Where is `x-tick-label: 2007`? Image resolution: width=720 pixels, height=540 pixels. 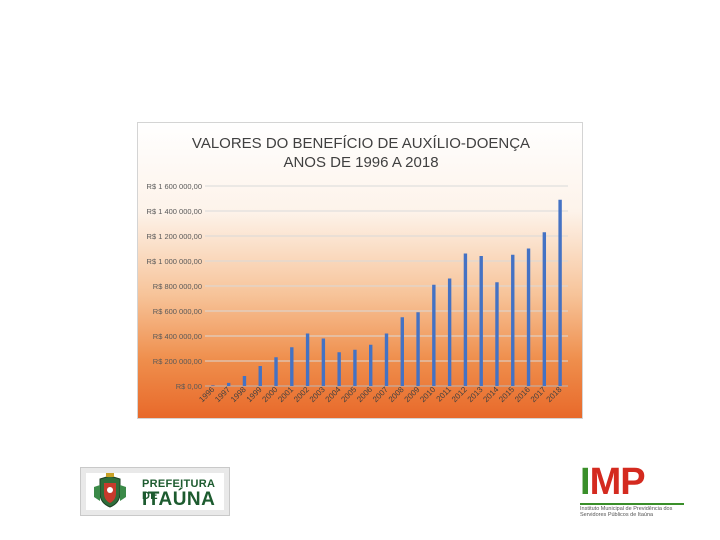 x-tick-label: 2007 is located at coordinates (380, 394).